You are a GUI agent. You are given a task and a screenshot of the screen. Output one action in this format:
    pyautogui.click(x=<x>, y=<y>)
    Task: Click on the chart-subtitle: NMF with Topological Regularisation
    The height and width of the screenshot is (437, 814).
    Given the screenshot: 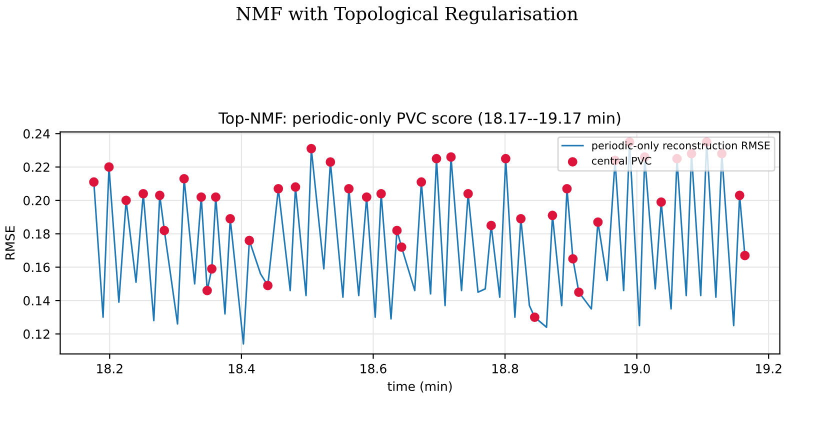 What is the action you would take?
    pyautogui.click(x=407, y=15)
    